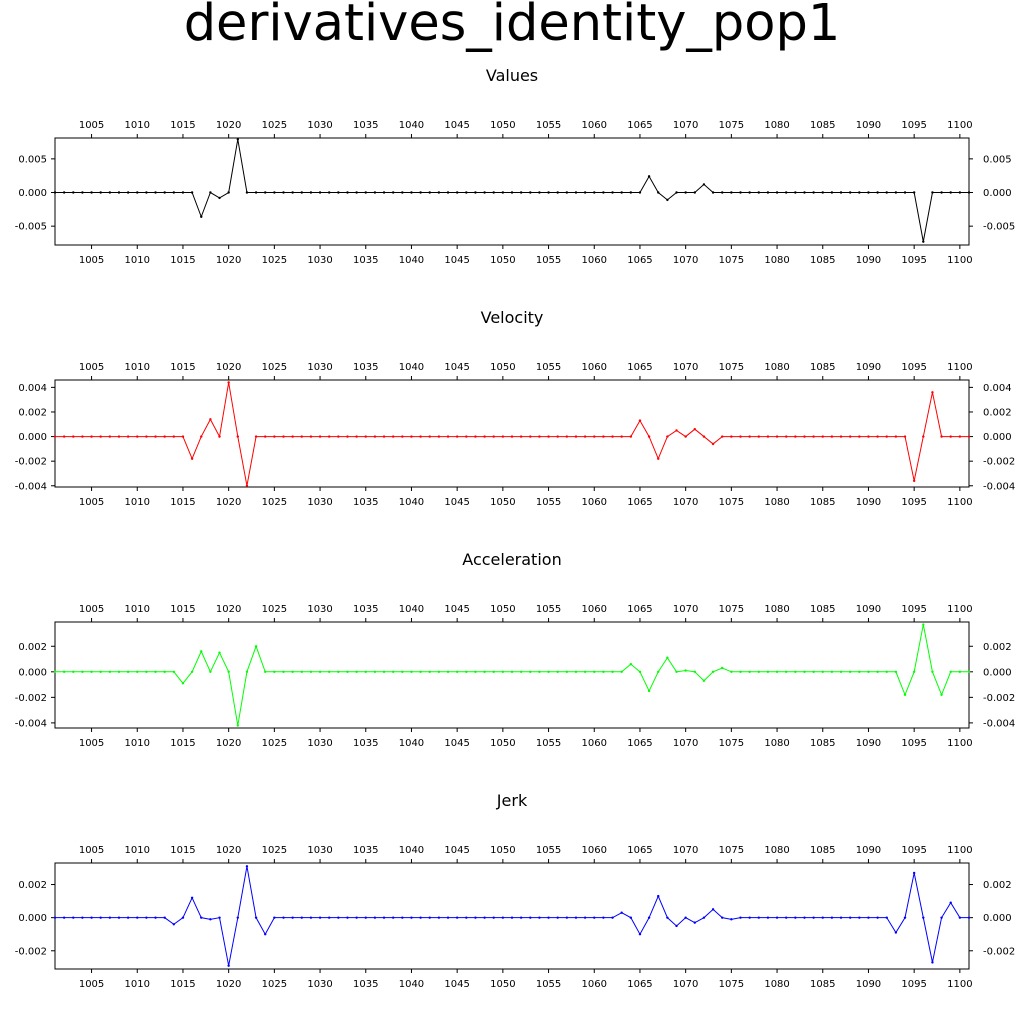 The width and height of the screenshot is (1024, 1024). What do you see at coordinates (365, 502) in the screenshot?
I see `x-tick-label-bottom-velocity: 1035` at bounding box center [365, 502].